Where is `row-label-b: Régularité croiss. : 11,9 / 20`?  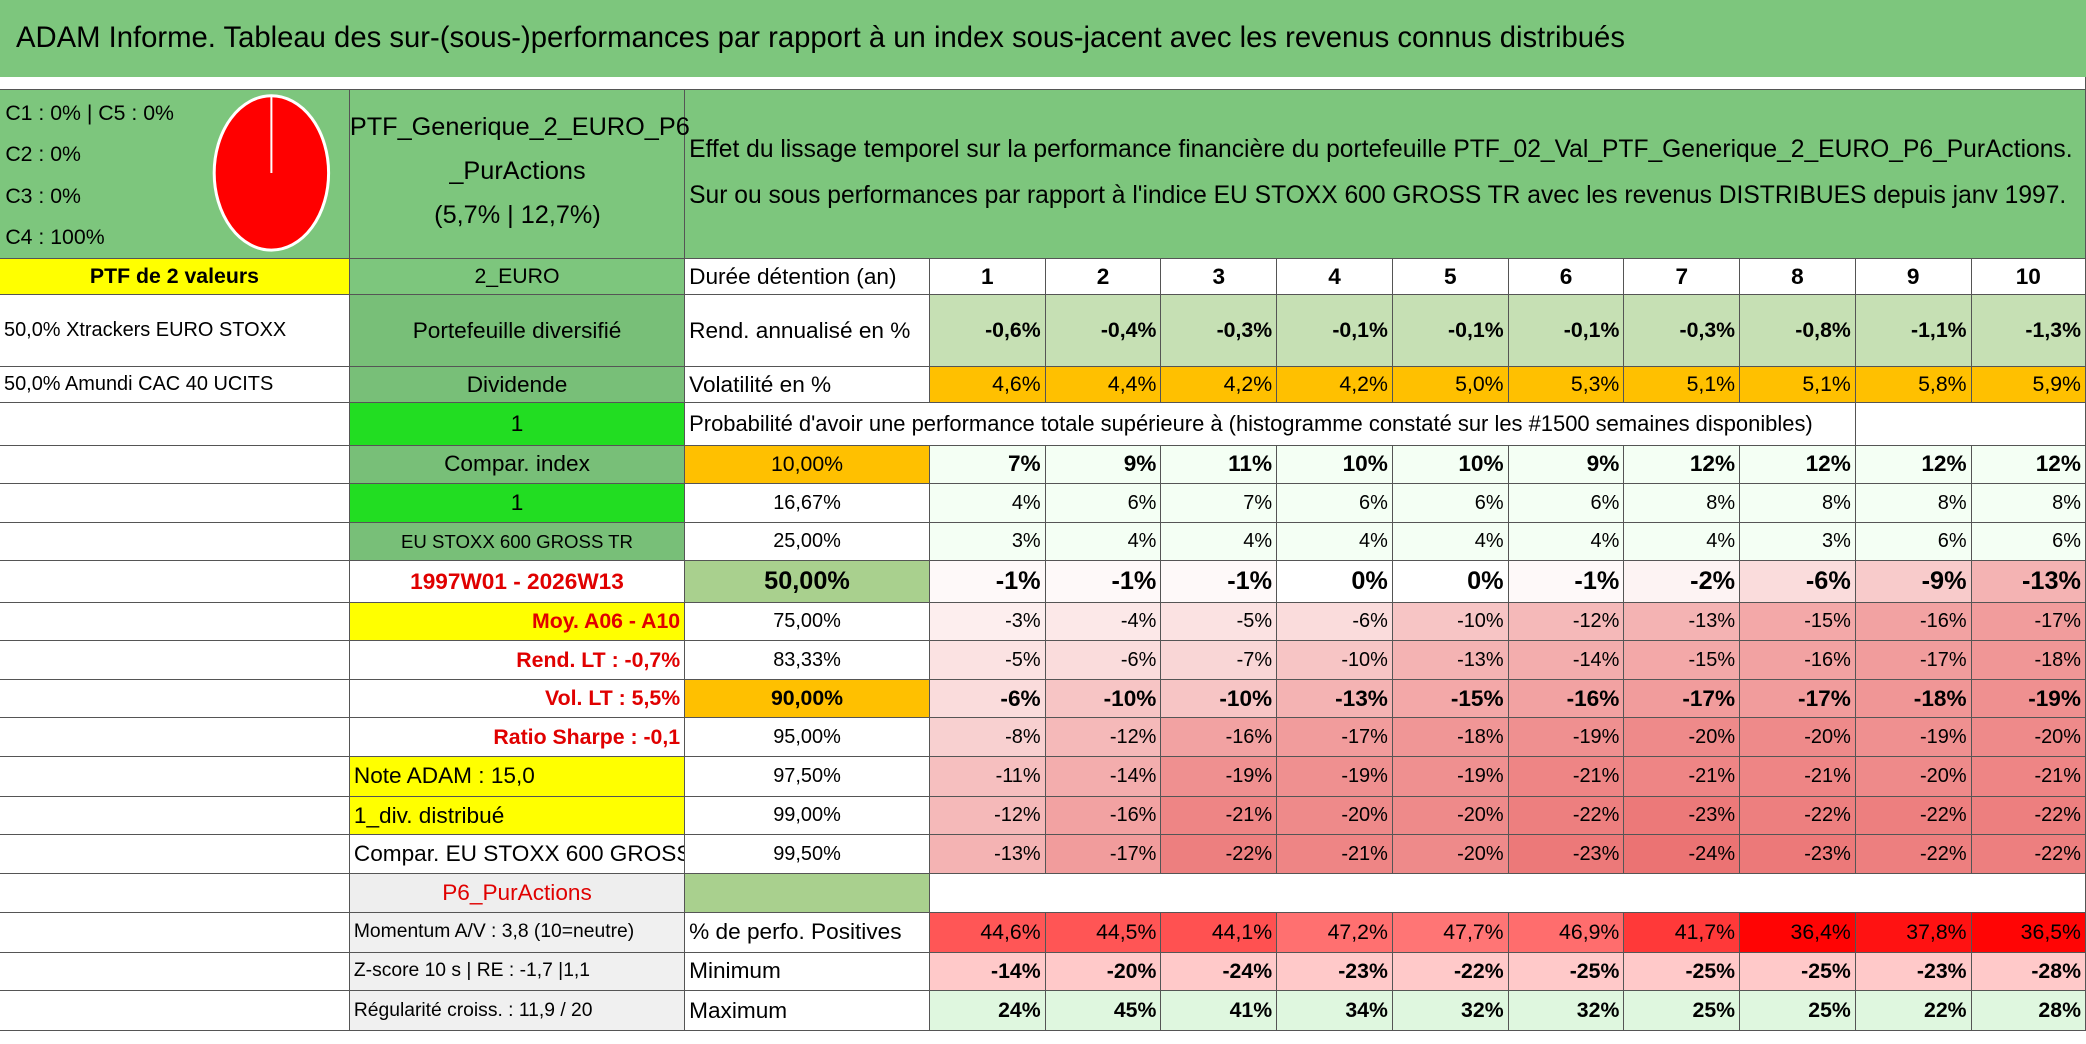
row-label-b: Régularité croiss. : 11,9 / 20 is located at coordinates (517, 1011).